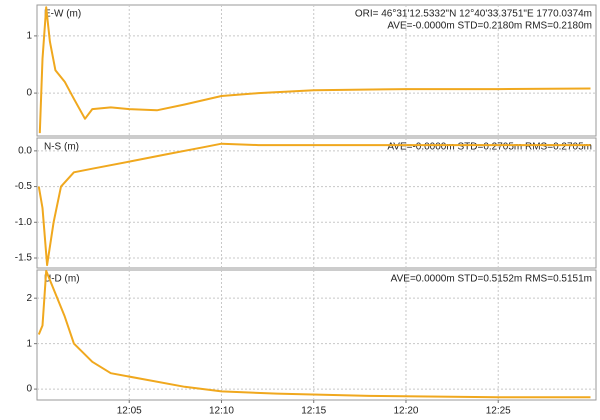 This screenshot has width=600, height=420. Describe the element at coordinates (489, 147) in the screenshot. I see `annotation: AVE=-0.0000m STD=0.2705m RMS=0.2705m` at that location.